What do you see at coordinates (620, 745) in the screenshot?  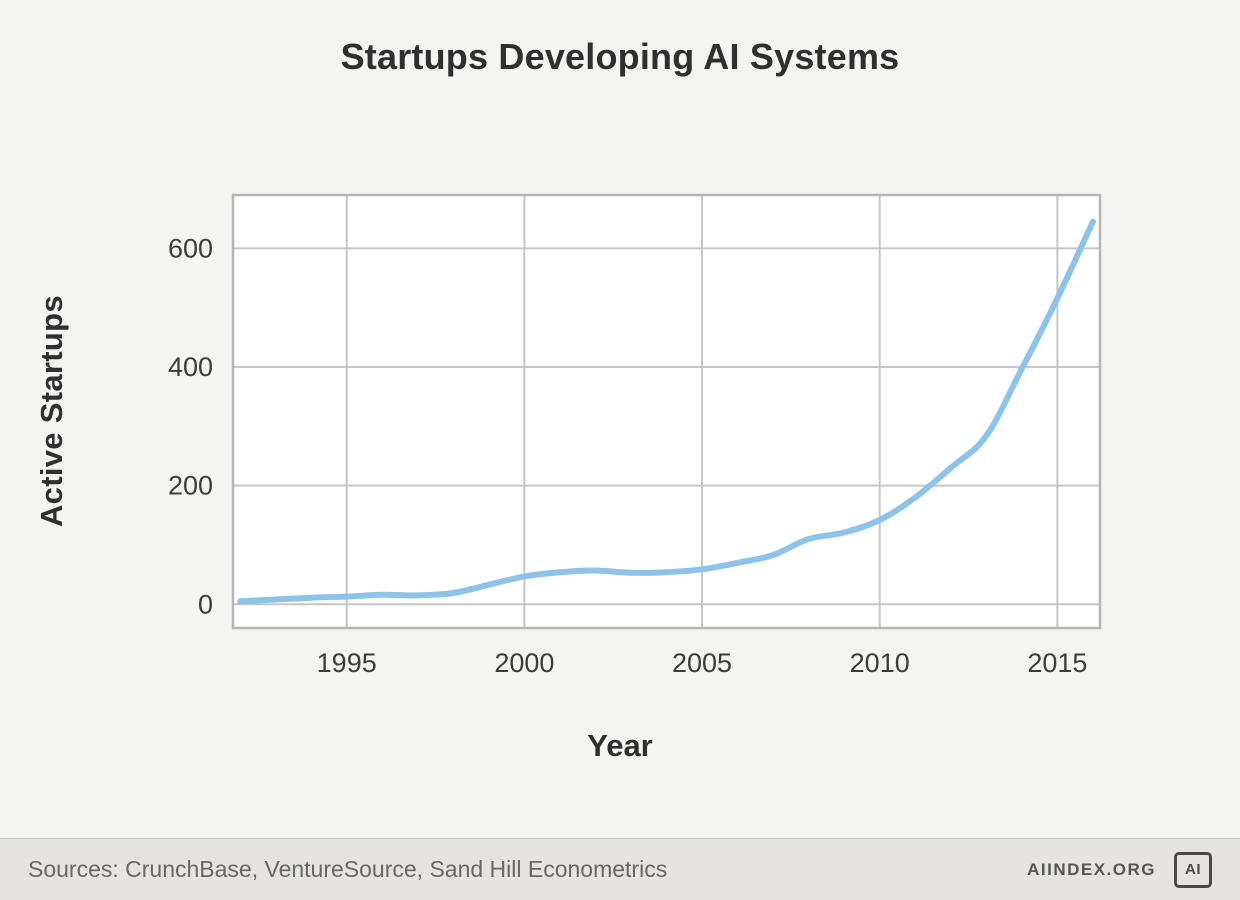 I see `x-axis-label: Year` at bounding box center [620, 745].